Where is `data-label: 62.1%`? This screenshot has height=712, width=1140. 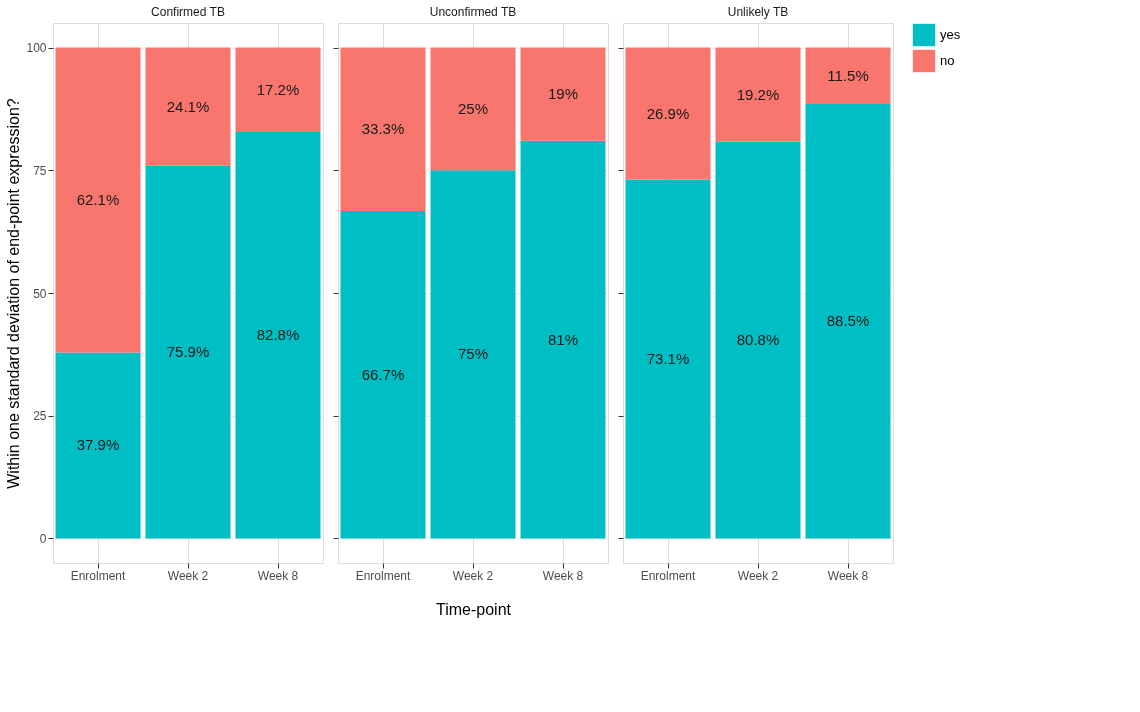 data-label: 62.1% is located at coordinates (98, 199).